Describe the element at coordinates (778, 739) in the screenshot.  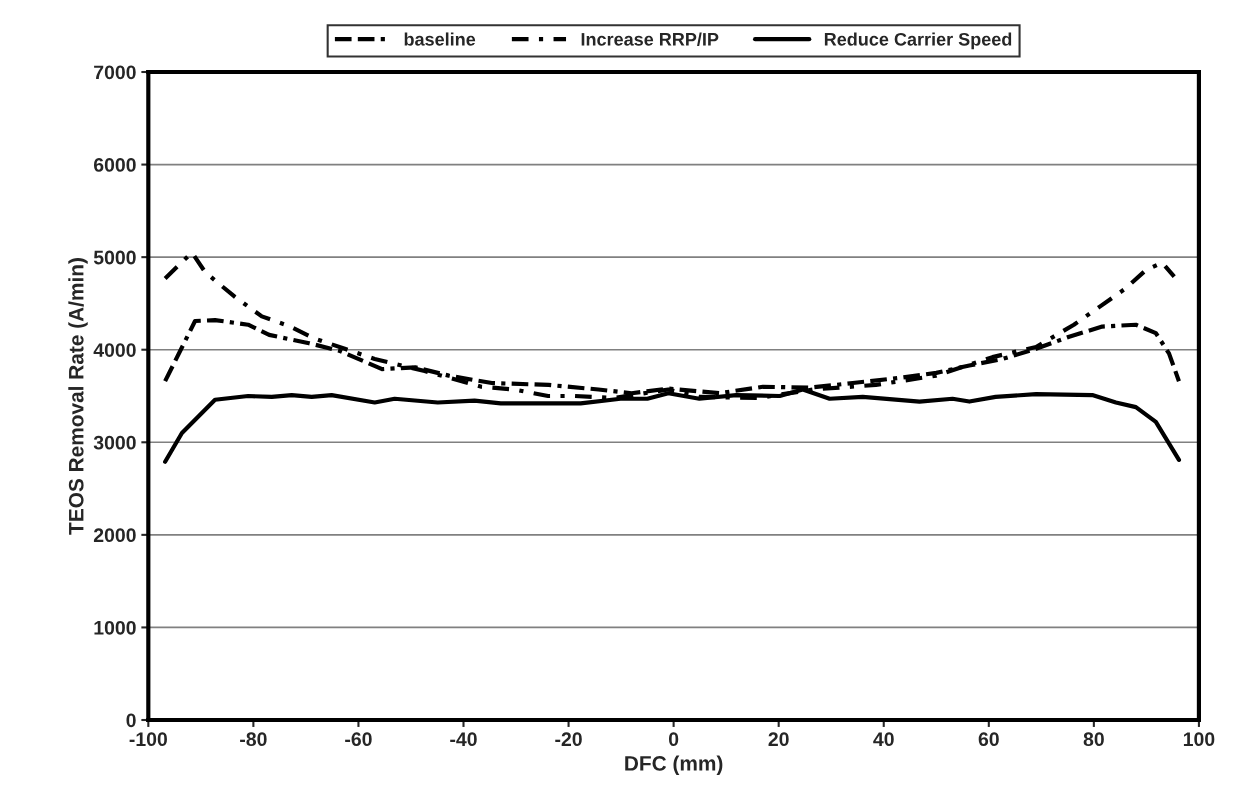
I see `x-tick-label: 20` at that location.